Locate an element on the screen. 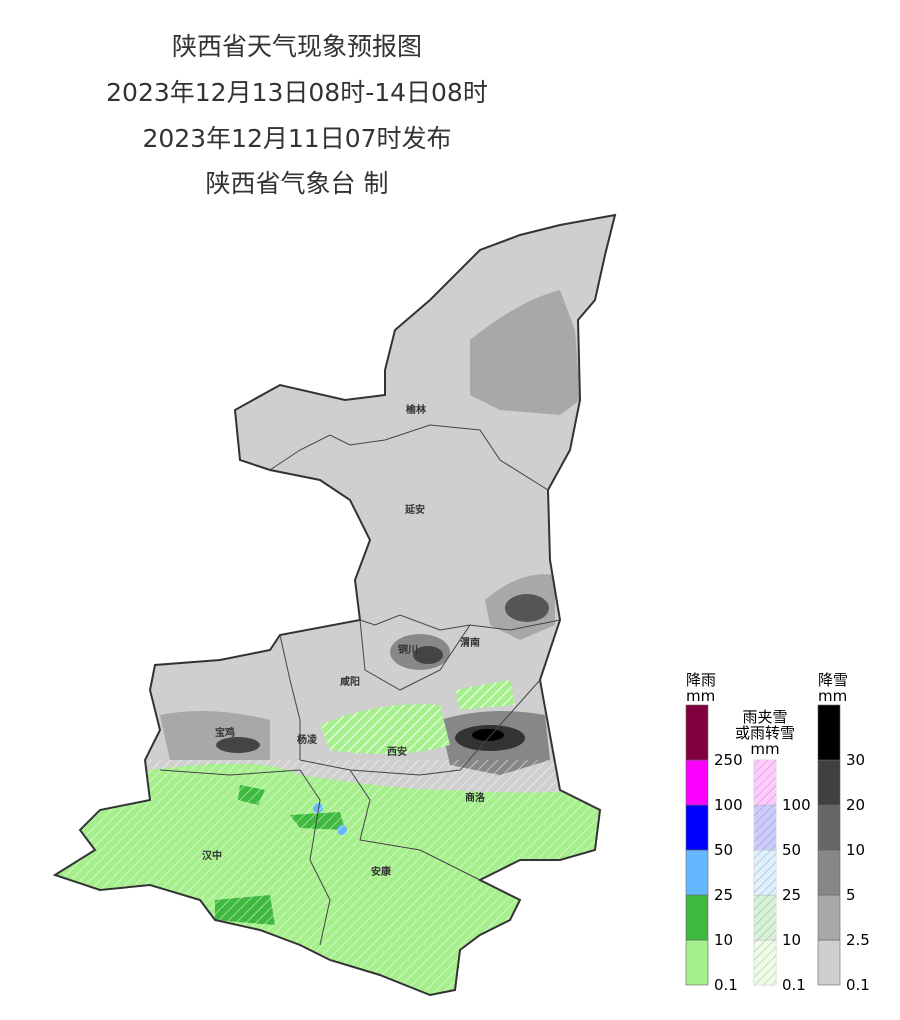  city-label: 安康 is located at coordinates (381, 871).